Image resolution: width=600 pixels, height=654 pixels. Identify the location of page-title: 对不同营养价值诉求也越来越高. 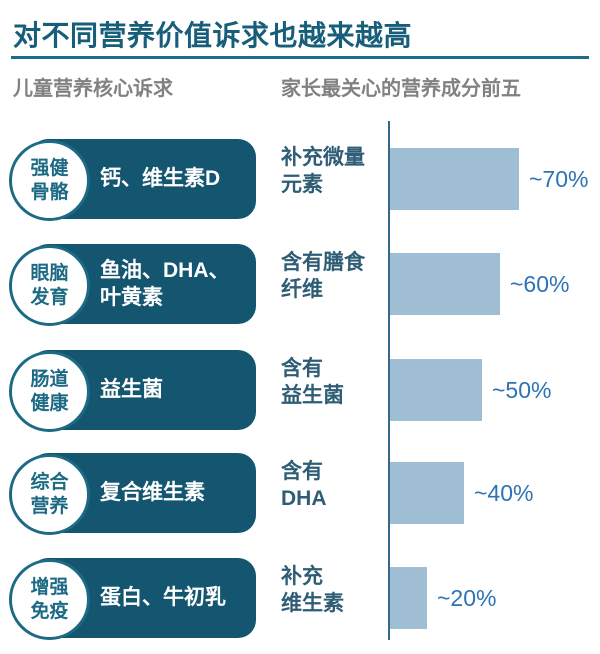
(213, 35).